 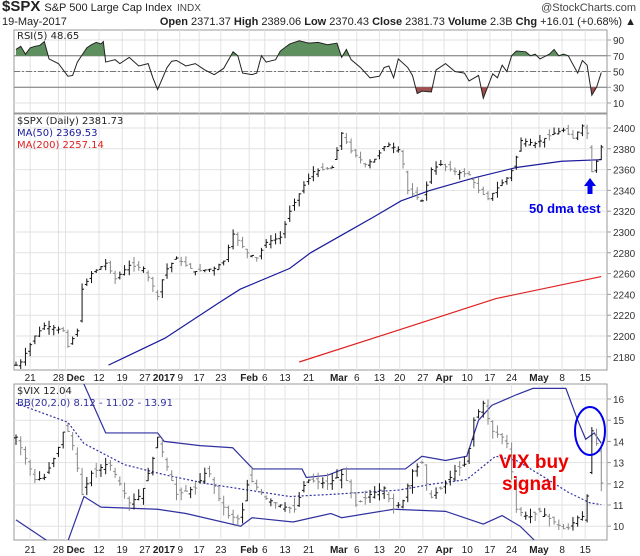 What do you see at coordinates (468, 550) in the screenshot?
I see `x-tick-label: 10` at bounding box center [468, 550].